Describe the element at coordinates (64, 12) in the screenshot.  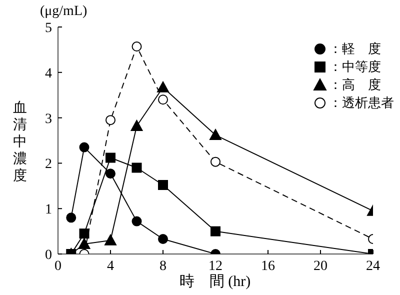
I see `text: (μg/mL)` at that location.